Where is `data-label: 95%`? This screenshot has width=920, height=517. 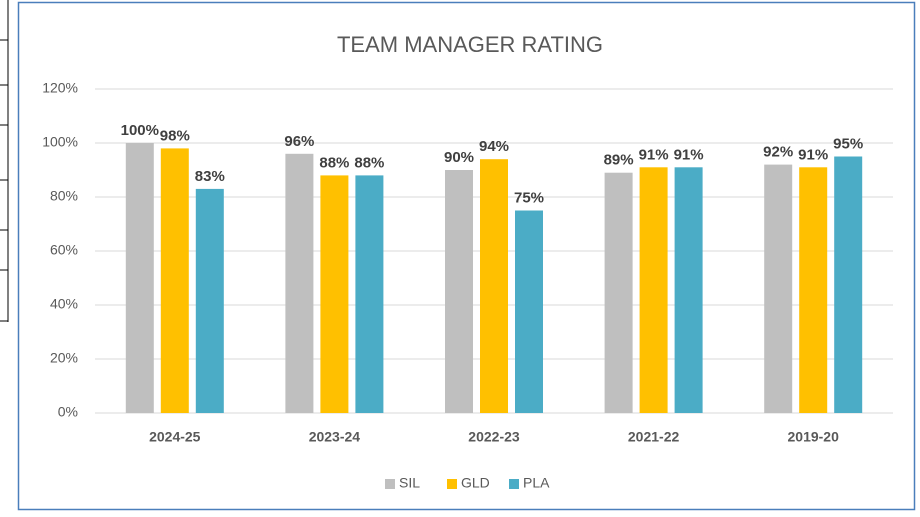
data-label: 95% is located at coordinates (848, 143).